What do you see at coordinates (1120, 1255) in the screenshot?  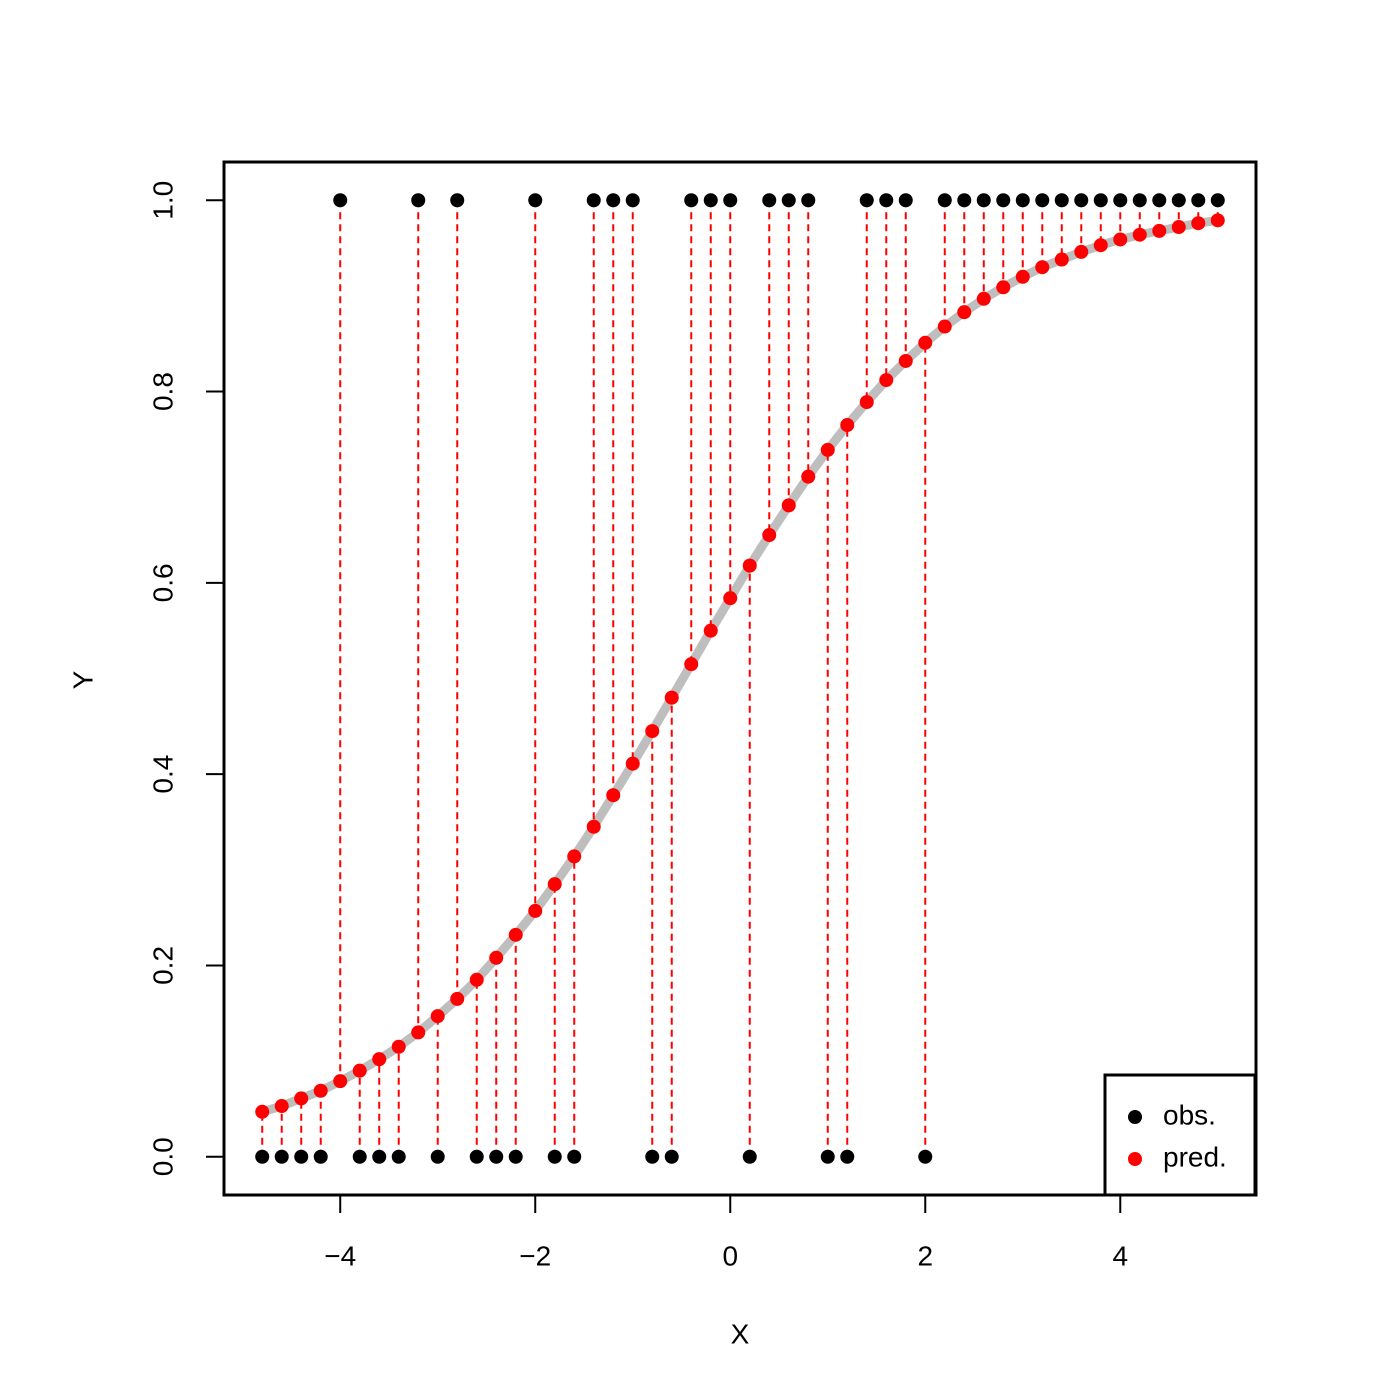 I see `x-tick-label: 4` at bounding box center [1120, 1255].